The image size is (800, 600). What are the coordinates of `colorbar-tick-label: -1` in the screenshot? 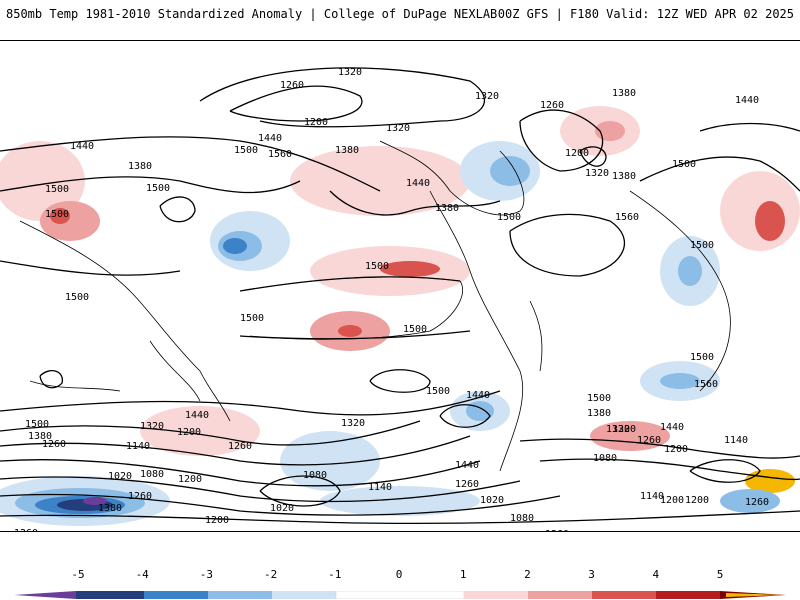 It's located at (335, 574).